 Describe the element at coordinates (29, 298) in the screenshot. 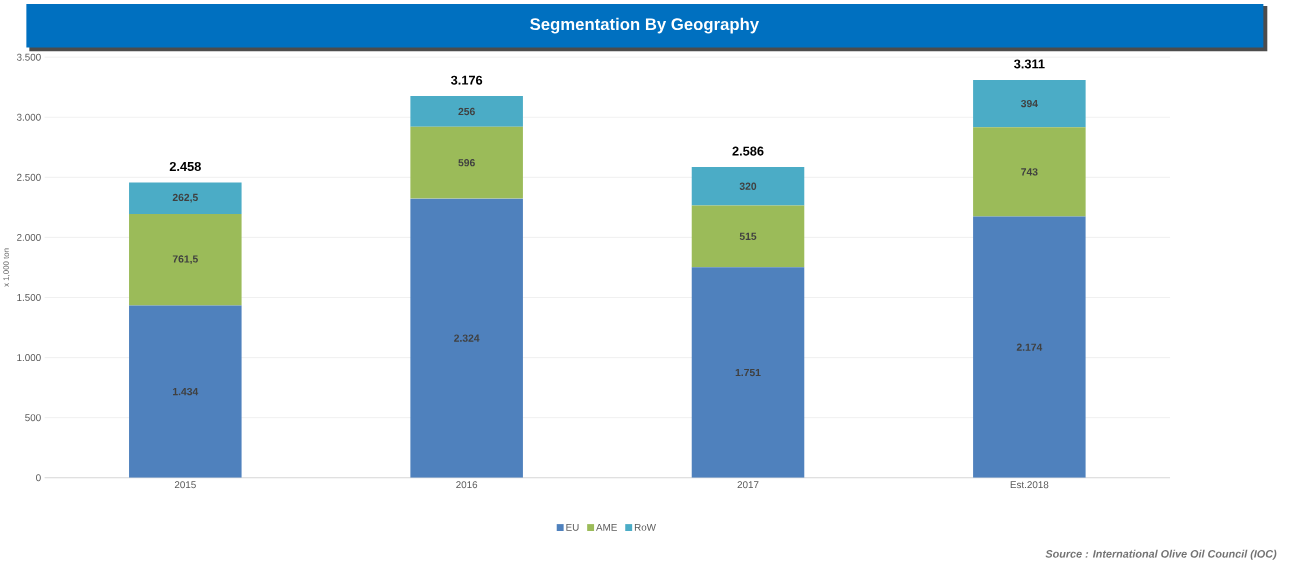

I see `y-tick-label: 1.500` at that location.